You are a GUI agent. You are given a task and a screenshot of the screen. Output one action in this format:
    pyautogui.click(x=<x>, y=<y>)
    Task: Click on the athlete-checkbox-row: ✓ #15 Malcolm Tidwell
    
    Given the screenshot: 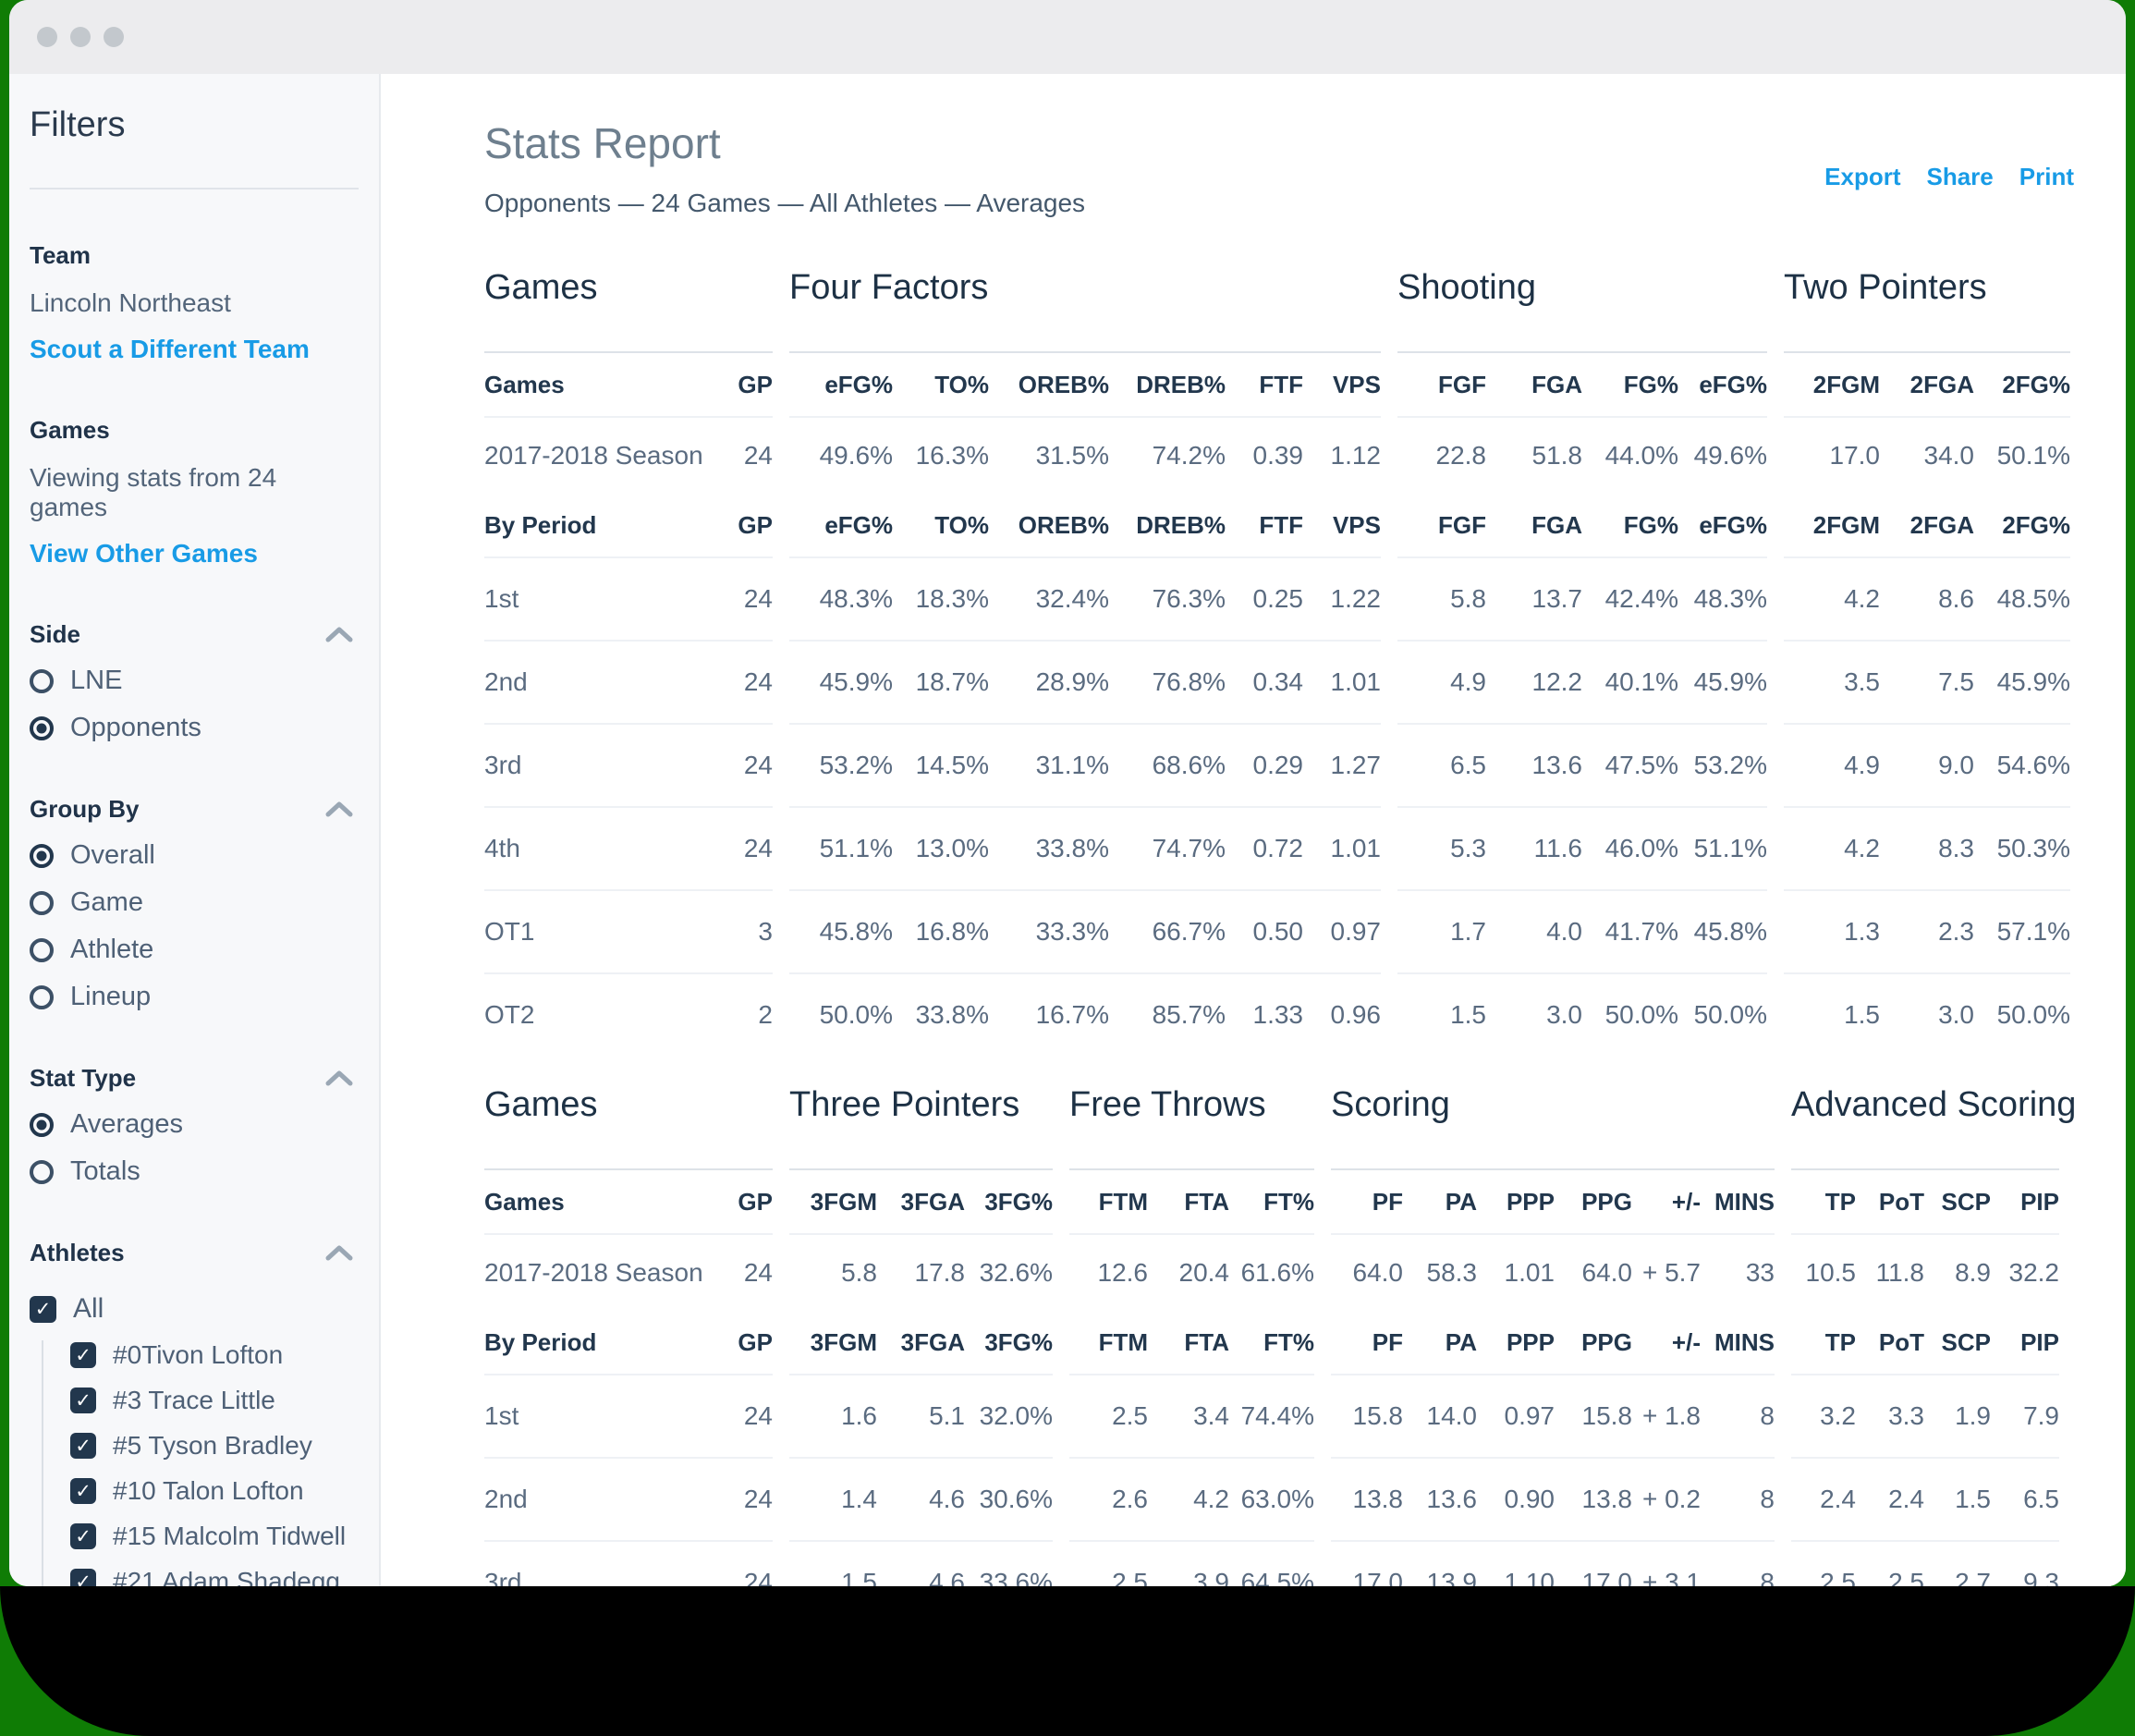 What is the action you would take?
    pyautogui.click(x=214, y=1536)
    